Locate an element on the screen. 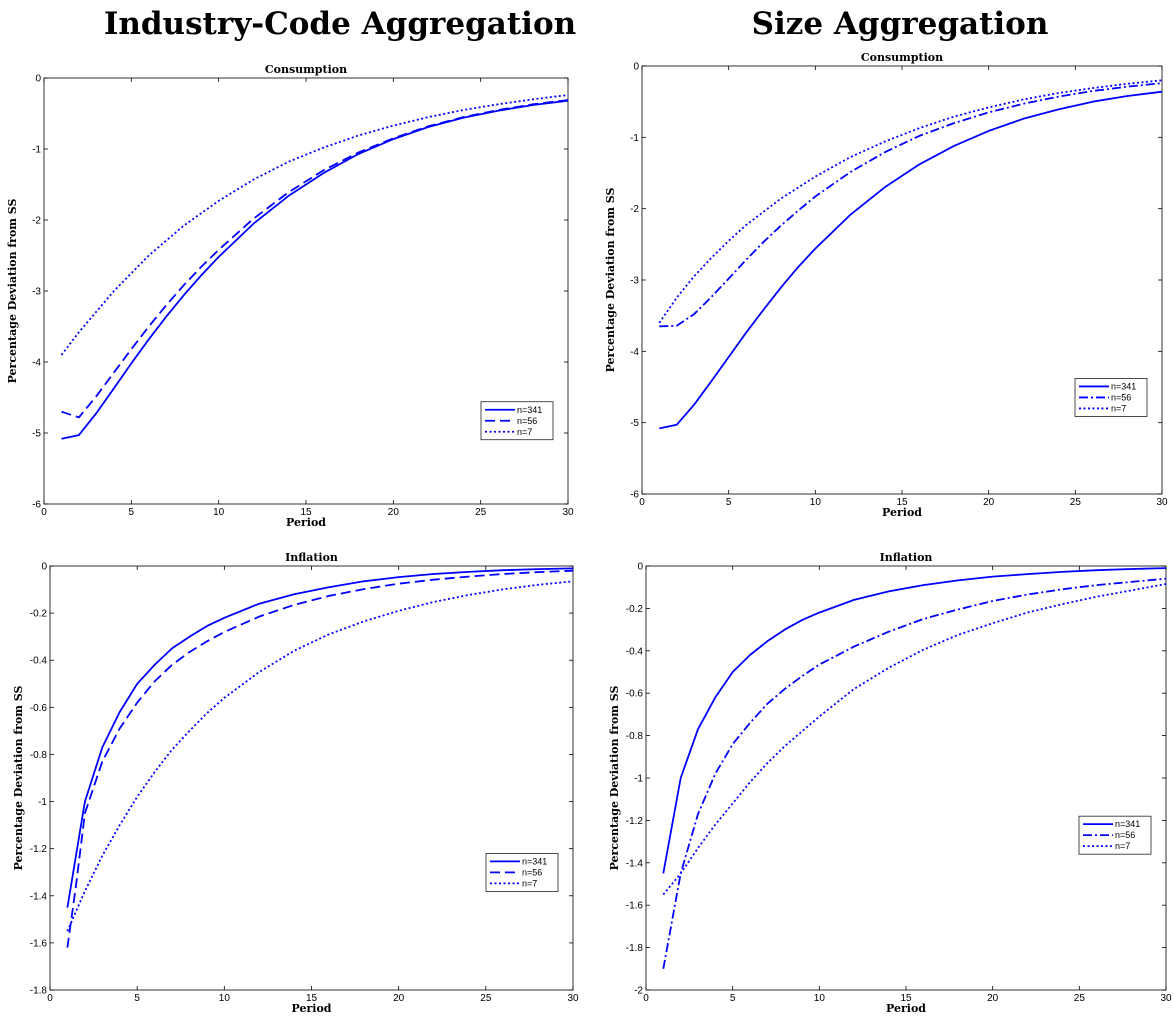 This screenshot has width=1174, height=1023. y-tick-label: -4 is located at coordinates (634, 352).